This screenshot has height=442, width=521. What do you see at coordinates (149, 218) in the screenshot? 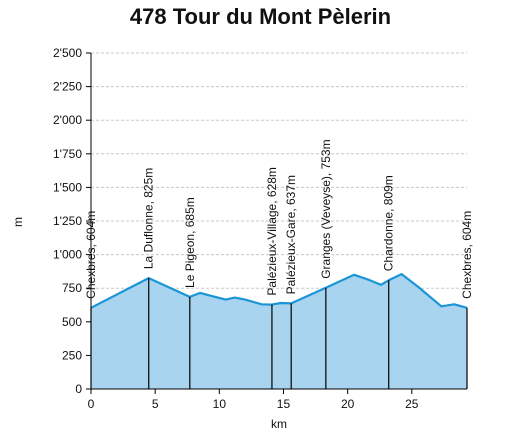
I see `waypoint-label: La Duflonne, 825m` at bounding box center [149, 218].